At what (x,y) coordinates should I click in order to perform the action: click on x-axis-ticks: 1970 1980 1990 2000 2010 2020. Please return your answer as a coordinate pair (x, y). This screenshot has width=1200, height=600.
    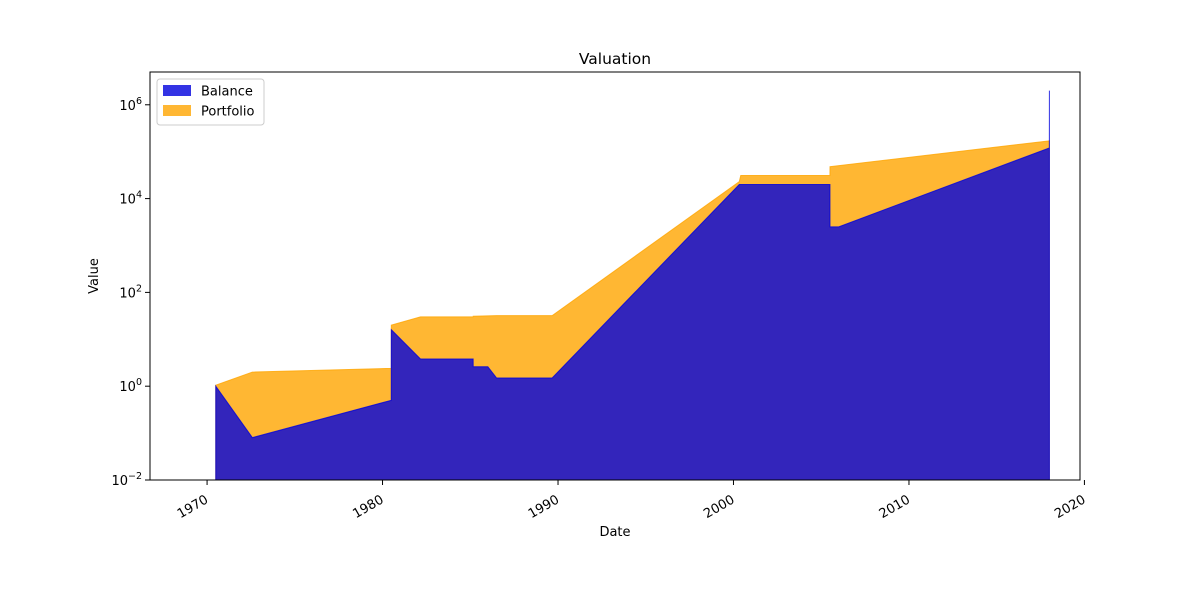
    Looking at the image, I should click on (631, 501).